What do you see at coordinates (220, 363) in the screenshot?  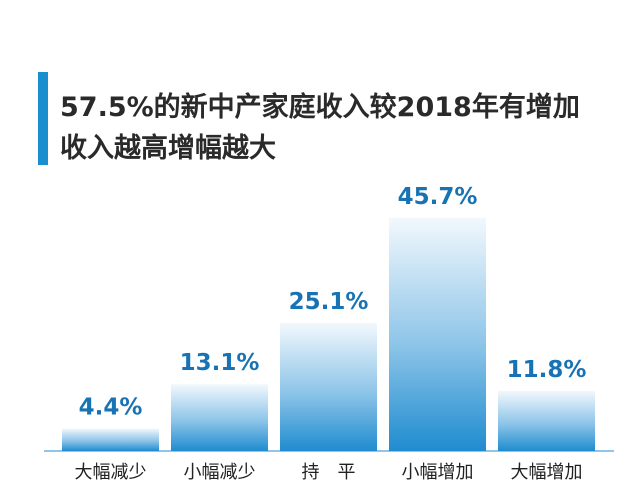 I see `value-label-1: 13.1%` at bounding box center [220, 363].